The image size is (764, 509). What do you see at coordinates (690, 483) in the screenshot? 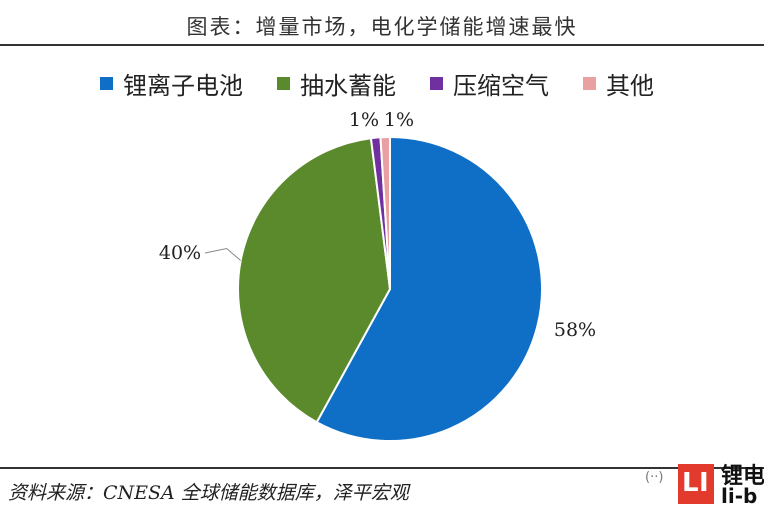
I see `logo-letter-l: L` at bounding box center [690, 483].